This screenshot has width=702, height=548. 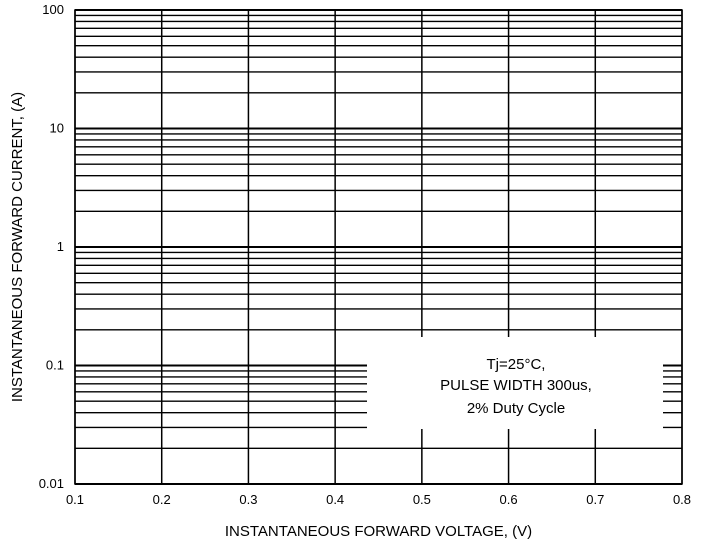 What do you see at coordinates (509, 499) in the screenshot?
I see `x-tick-label: 0.6` at bounding box center [509, 499].